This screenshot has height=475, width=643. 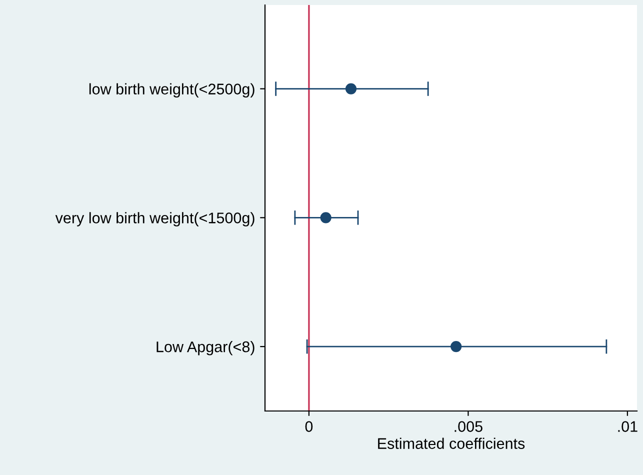 What do you see at coordinates (468, 426) in the screenshot?
I see `x-tick-label: .005` at bounding box center [468, 426].